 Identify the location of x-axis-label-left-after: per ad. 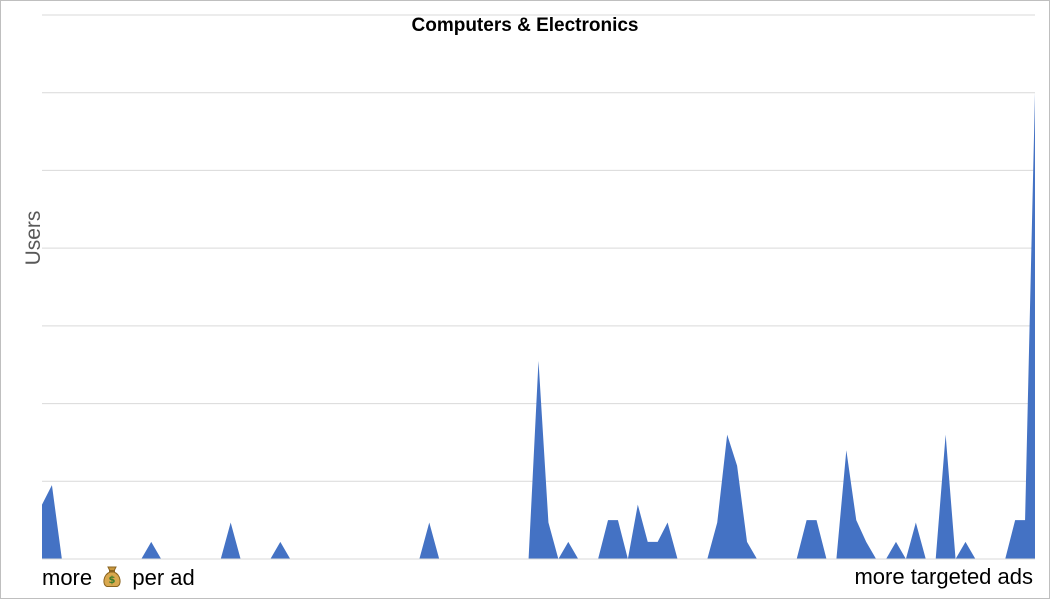
(163, 577).